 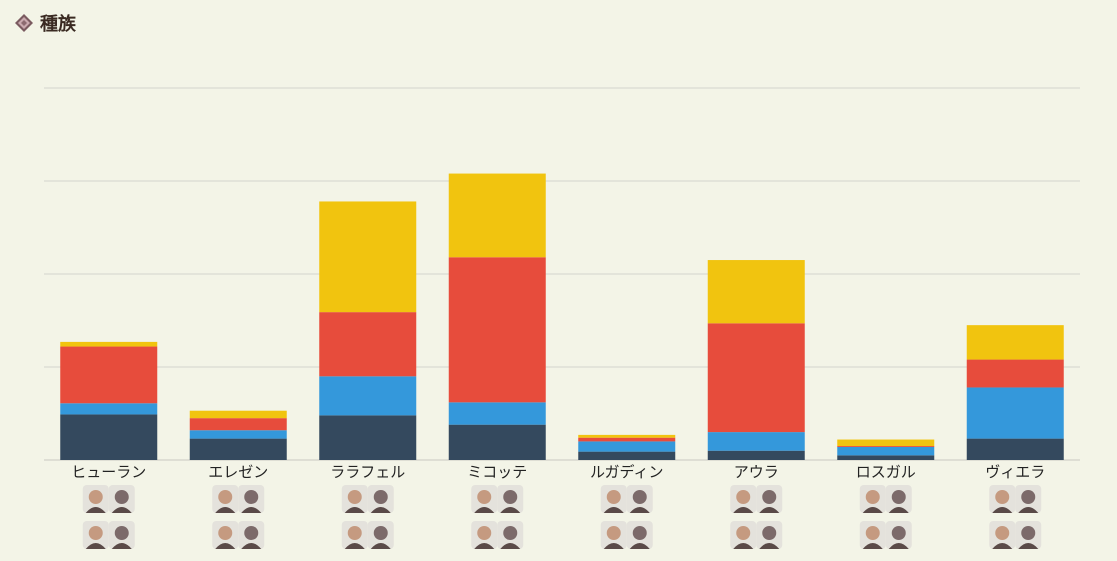 What do you see at coordinates (238, 472) in the screenshot?
I see `category-label: エレゼン` at bounding box center [238, 472].